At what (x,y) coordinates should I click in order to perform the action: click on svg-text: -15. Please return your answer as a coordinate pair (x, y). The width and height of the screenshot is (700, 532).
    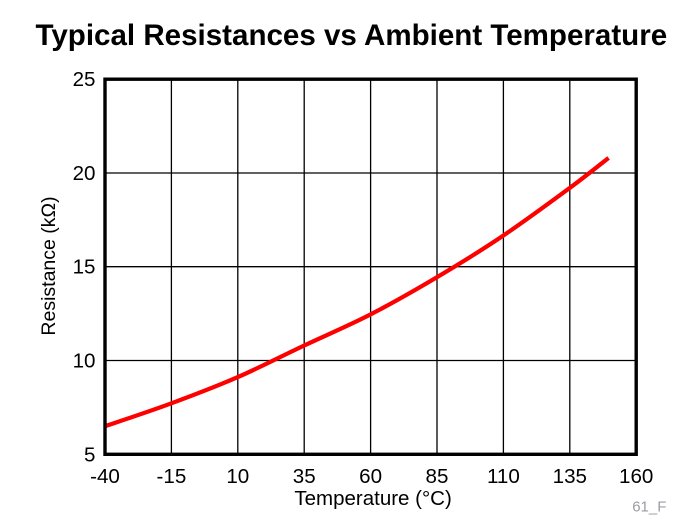
    Looking at the image, I should click on (172, 476).